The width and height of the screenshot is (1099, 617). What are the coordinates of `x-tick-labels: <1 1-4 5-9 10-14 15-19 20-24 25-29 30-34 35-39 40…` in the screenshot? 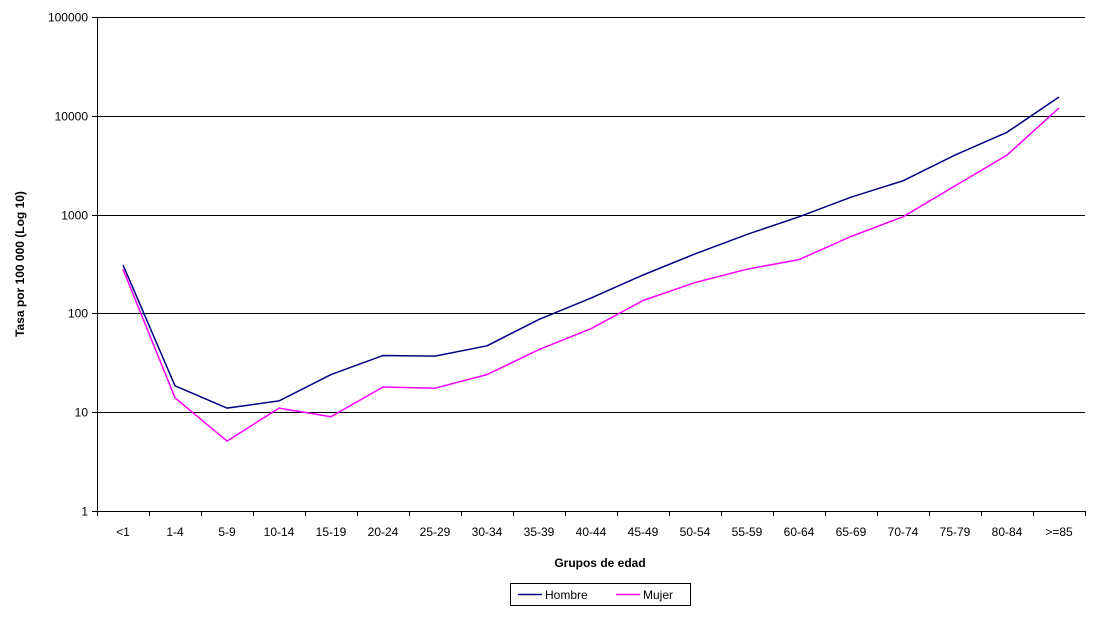 It's located at (594, 532).